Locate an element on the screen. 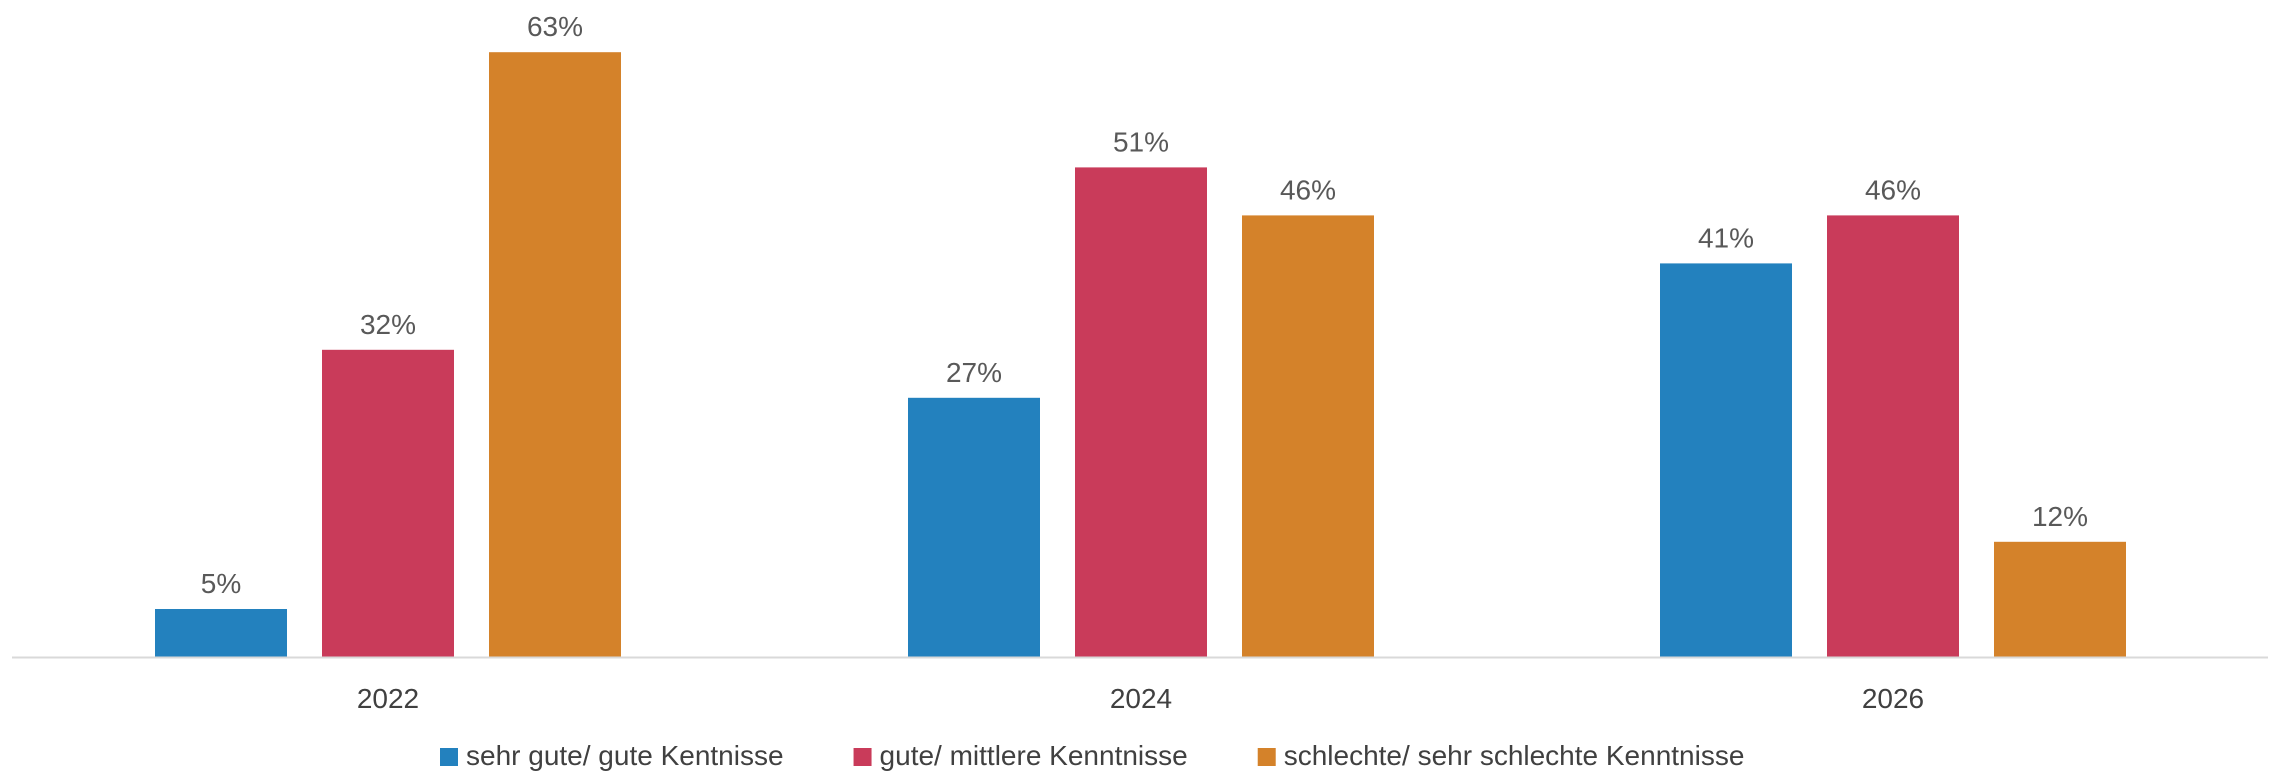  data-label-2022-series-3: 63% is located at coordinates (555, 26).